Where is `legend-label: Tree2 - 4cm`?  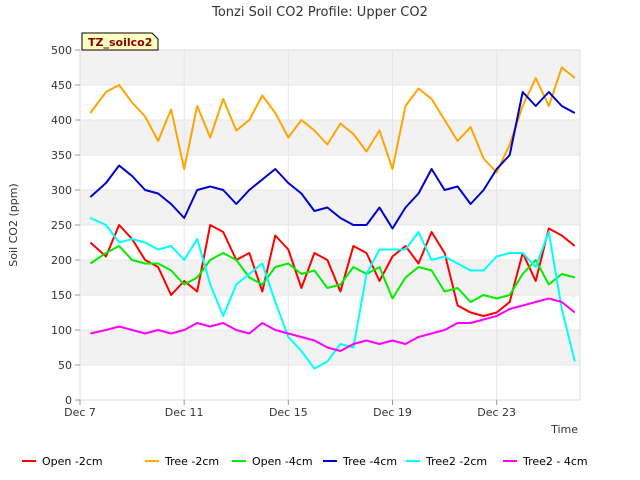
legend-label: Tree2 - 4cm is located at coordinates (555, 461).